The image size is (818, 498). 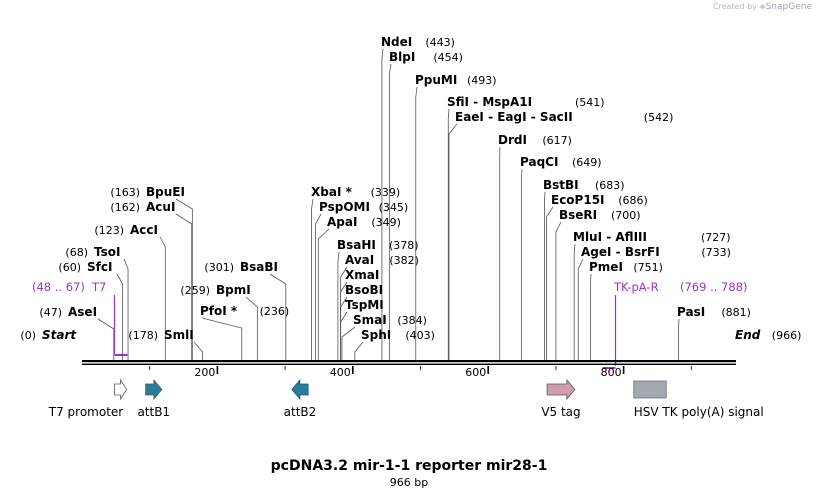 What do you see at coordinates (378, 245) in the screenshot?
I see `site-bsahi: (378) BsaHI` at bounding box center [378, 245].